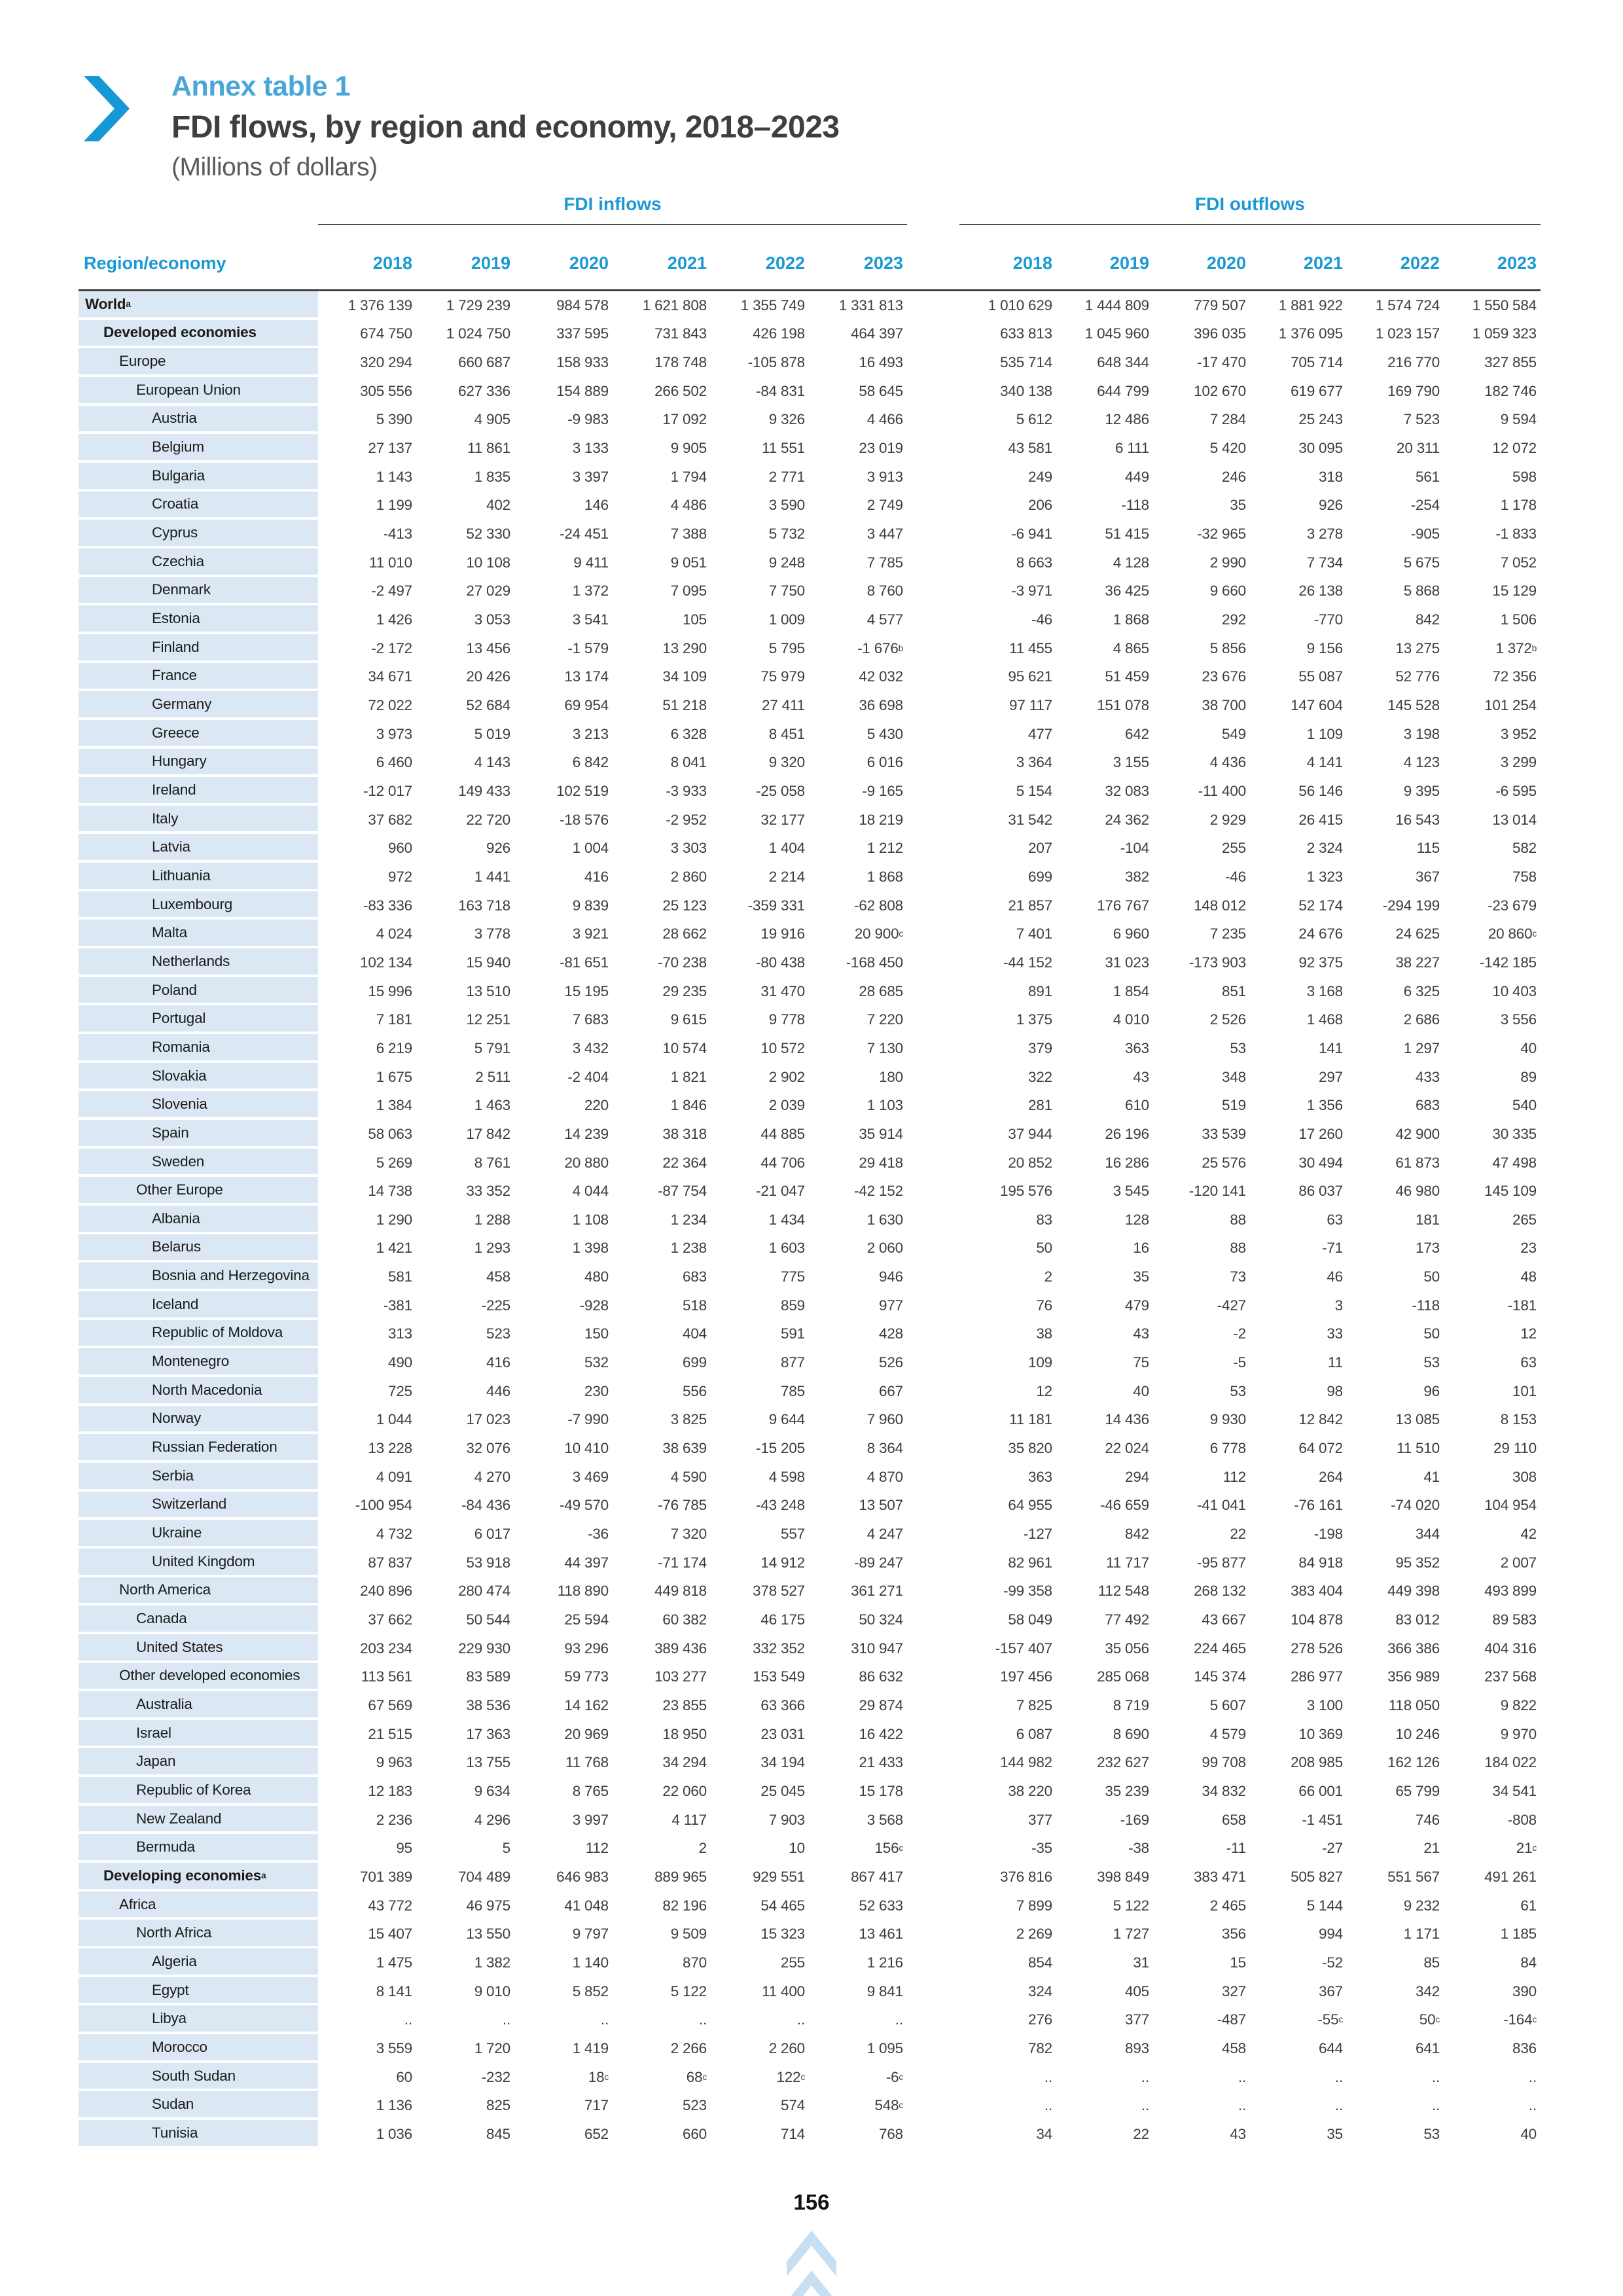 The width and height of the screenshot is (1623, 2296). I want to click on outflow-value-cell: -46, so click(1041, 619).